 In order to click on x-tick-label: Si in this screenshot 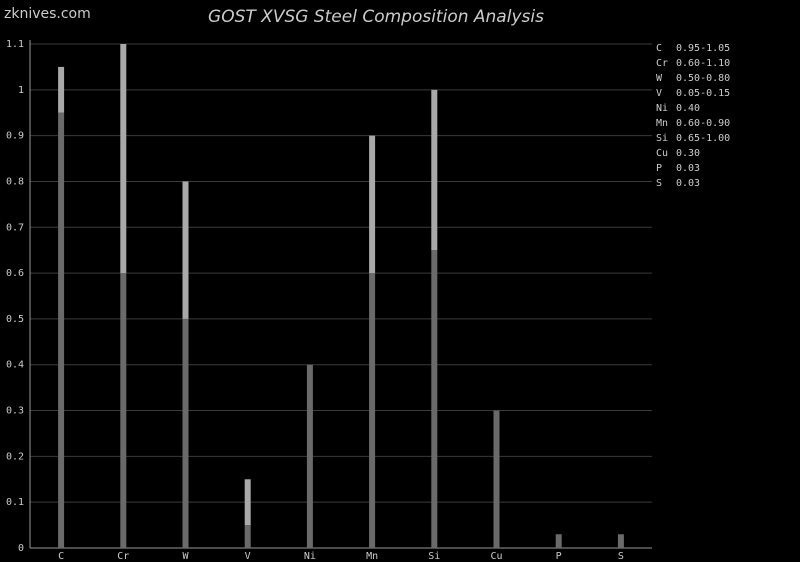, I will do `click(434, 556)`.